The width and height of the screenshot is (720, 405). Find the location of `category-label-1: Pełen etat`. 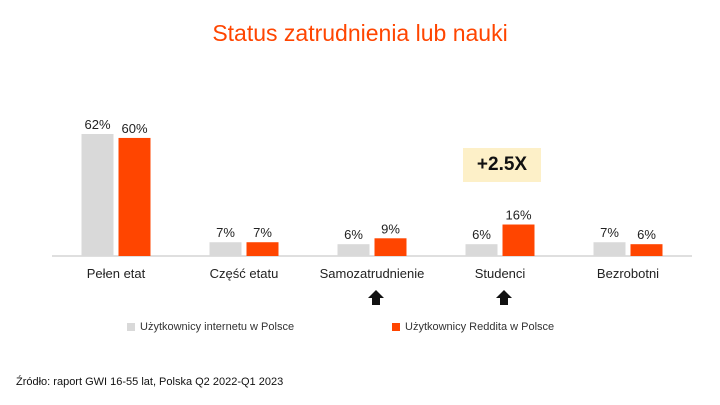

category-label-1: Pełen etat is located at coordinates (116, 273).